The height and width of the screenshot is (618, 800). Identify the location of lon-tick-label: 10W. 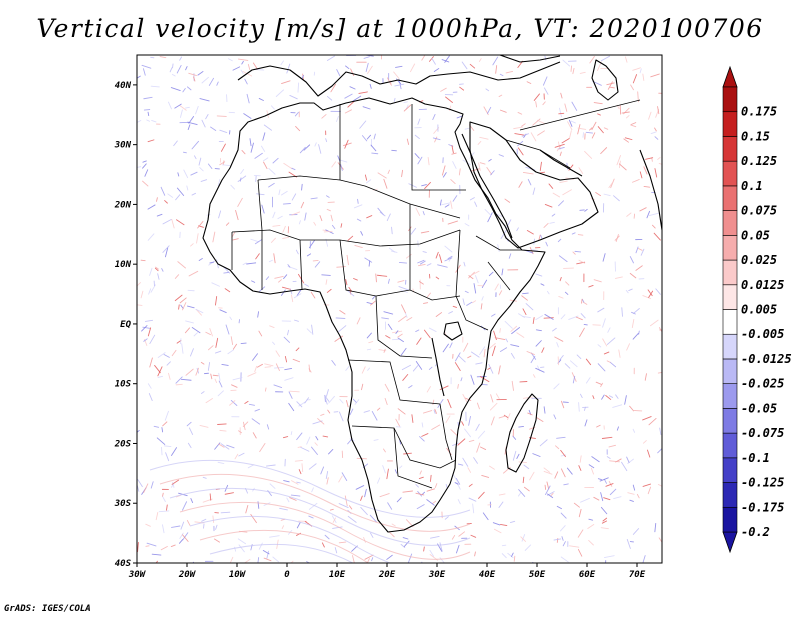
(238, 575).